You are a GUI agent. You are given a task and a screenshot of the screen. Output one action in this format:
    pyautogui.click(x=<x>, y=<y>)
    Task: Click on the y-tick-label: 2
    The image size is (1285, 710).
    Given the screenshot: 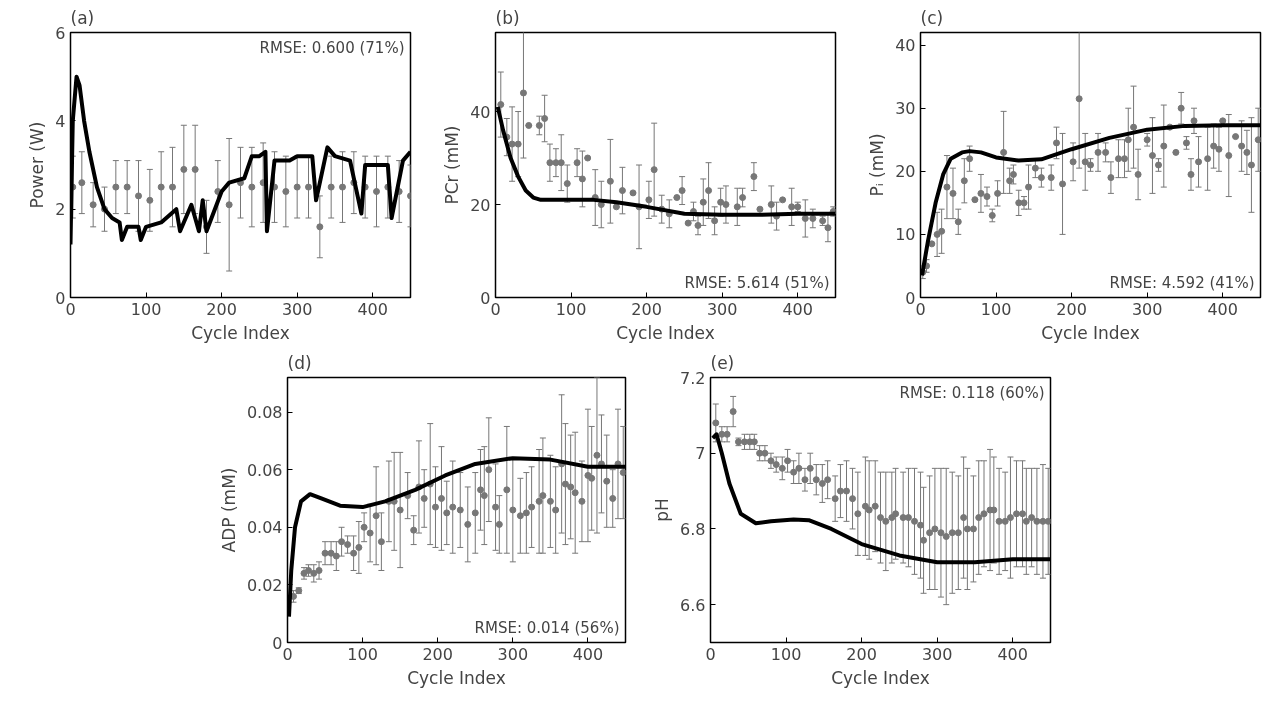 What is the action you would take?
    pyautogui.click(x=60, y=210)
    